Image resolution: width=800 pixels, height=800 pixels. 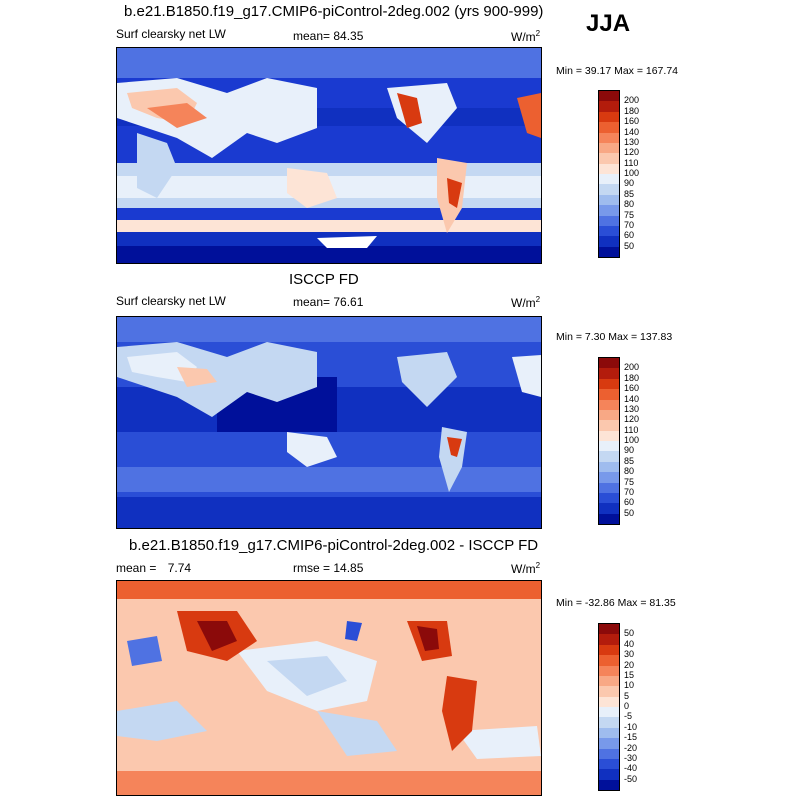 I want to click on colorbar-tick-label: -30, so click(x=631, y=757).